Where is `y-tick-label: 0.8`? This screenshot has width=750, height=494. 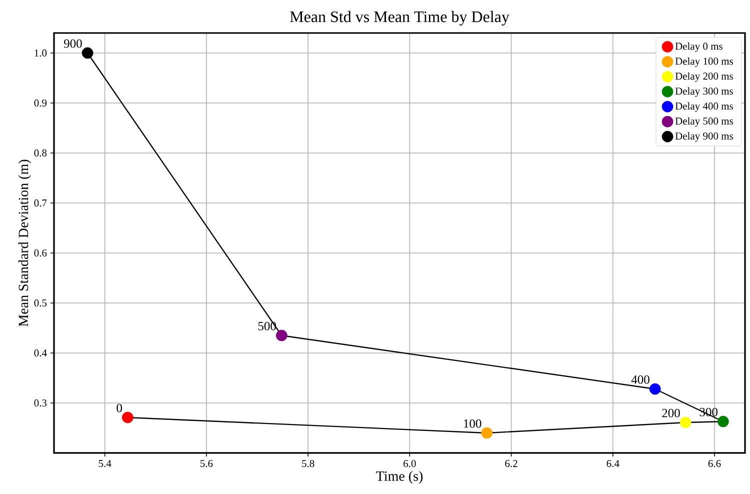 y-tick-label: 0.8 is located at coordinates (40, 153).